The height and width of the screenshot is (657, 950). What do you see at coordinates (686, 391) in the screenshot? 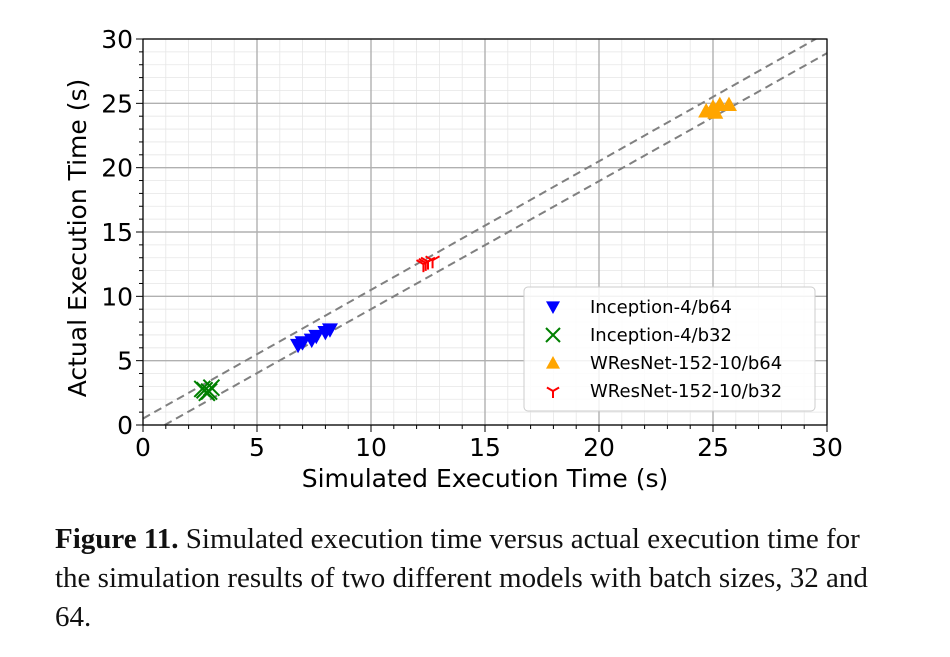
I see `legend-label: WResNet-152-10/b32` at bounding box center [686, 391].